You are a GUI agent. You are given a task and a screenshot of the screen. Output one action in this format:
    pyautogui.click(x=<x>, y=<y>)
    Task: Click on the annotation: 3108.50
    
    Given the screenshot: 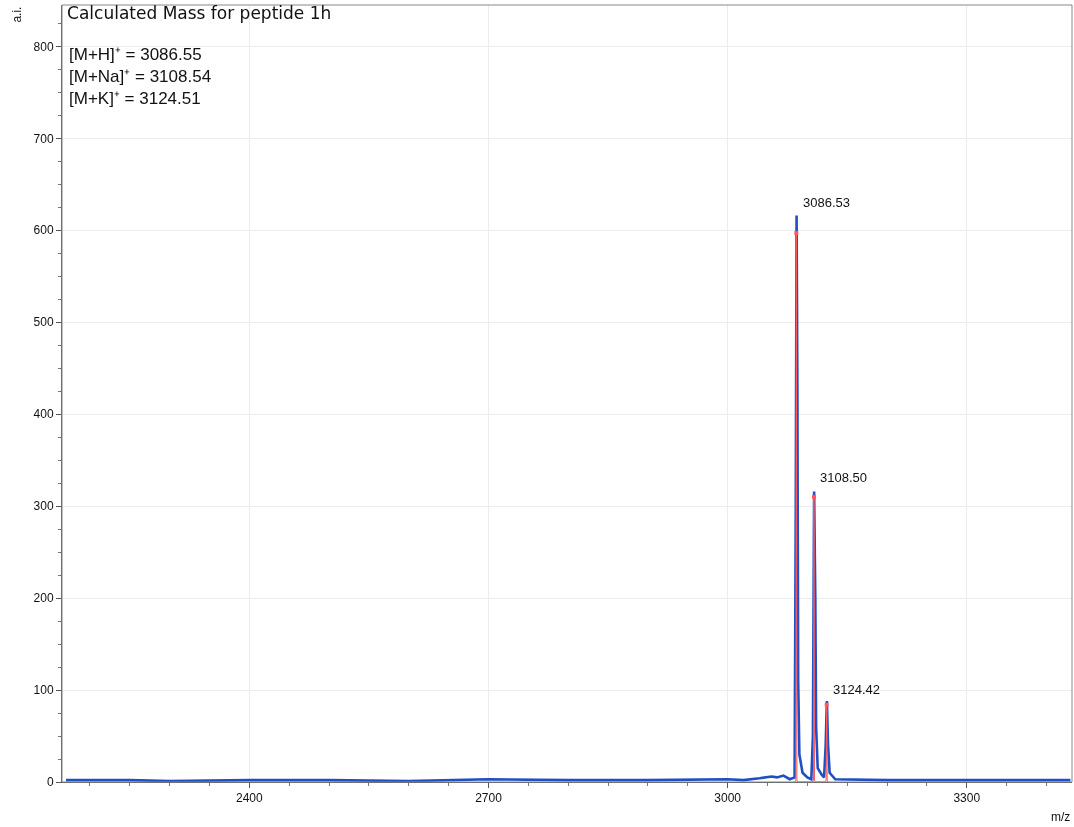 What is the action you would take?
    pyautogui.click(x=843, y=477)
    